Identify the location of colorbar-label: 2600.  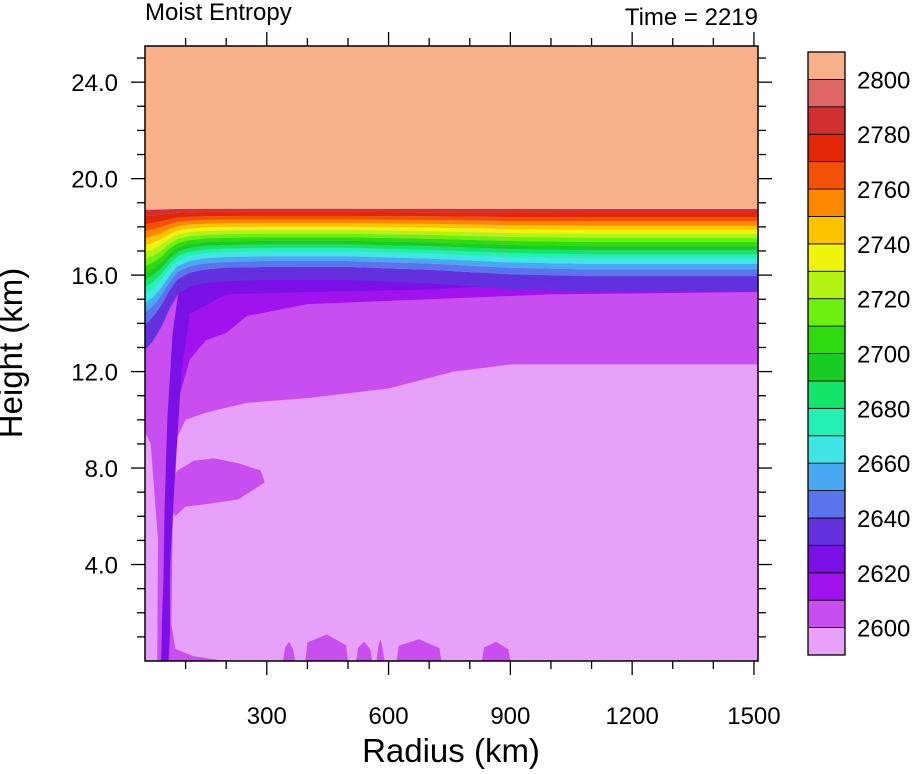
(883, 629).